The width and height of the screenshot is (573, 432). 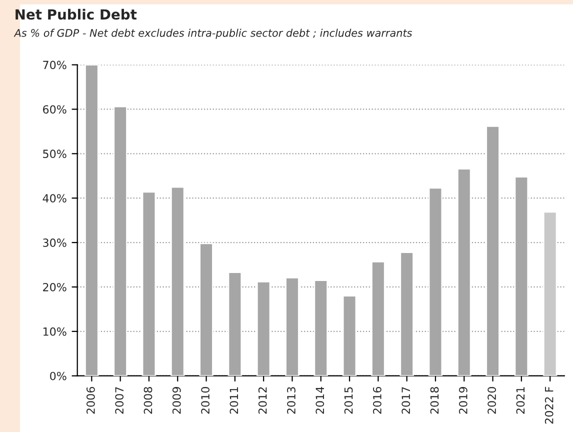 I want to click on x-tick-label: 2008, so click(x=148, y=400).